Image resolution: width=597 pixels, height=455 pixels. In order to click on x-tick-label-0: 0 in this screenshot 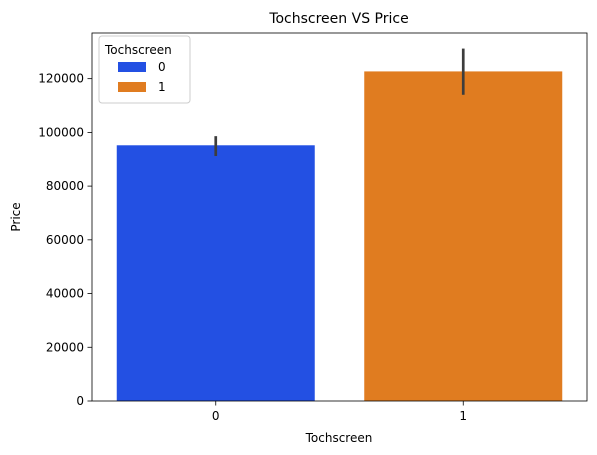, I will do `click(216, 416)`.